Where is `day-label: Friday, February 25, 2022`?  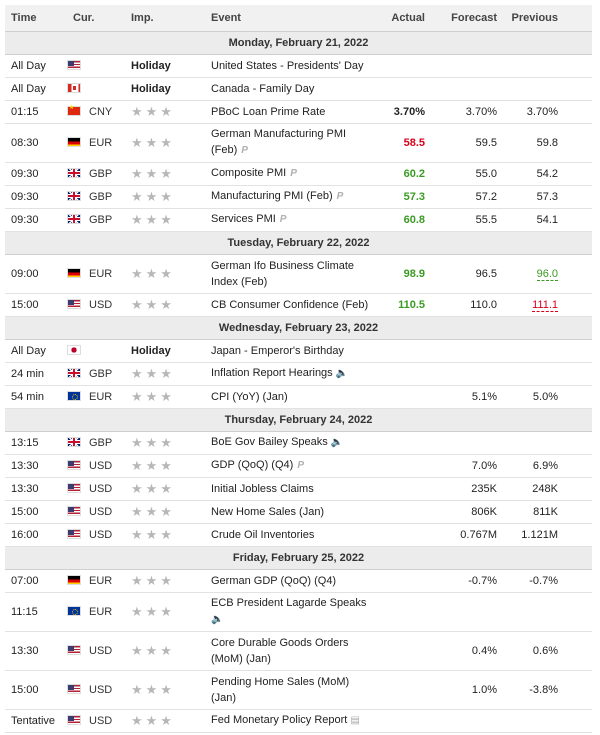 day-label: Friday, February 25, 2022 is located at coordinates (298, 557).